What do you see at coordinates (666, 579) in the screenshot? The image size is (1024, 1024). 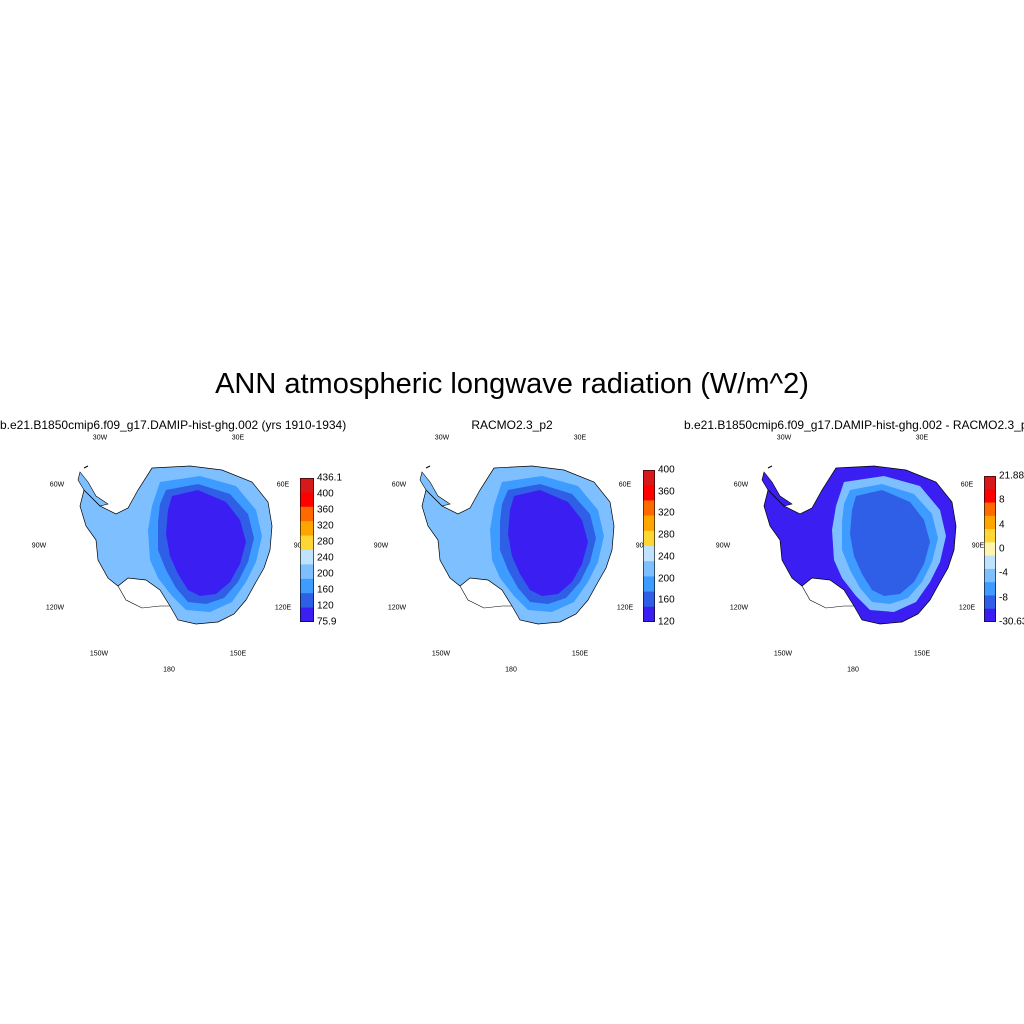 I see `colorbar-tick-label: 200` at bounding box center [666, 579].